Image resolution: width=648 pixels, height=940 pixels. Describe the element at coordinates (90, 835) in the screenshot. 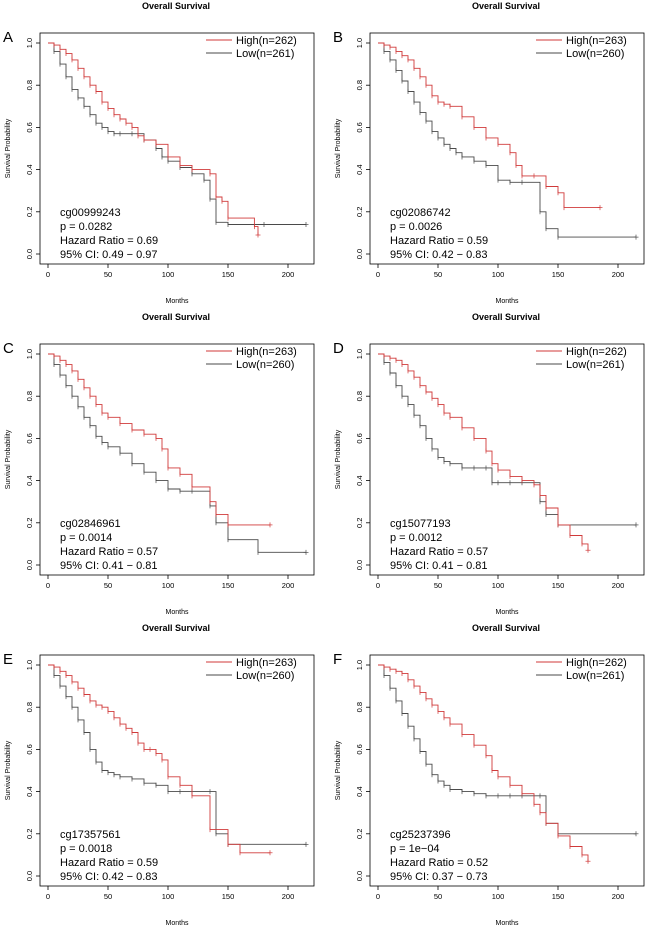

I see `probe-id: cg17357561` at that location.